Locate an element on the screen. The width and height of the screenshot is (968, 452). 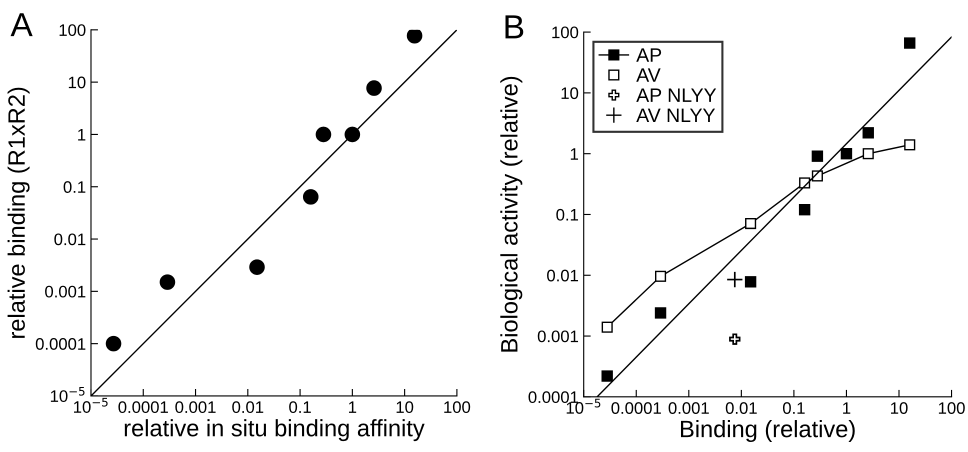
x-axis-title: Binding (relative) is located at coordinates (767, 431).